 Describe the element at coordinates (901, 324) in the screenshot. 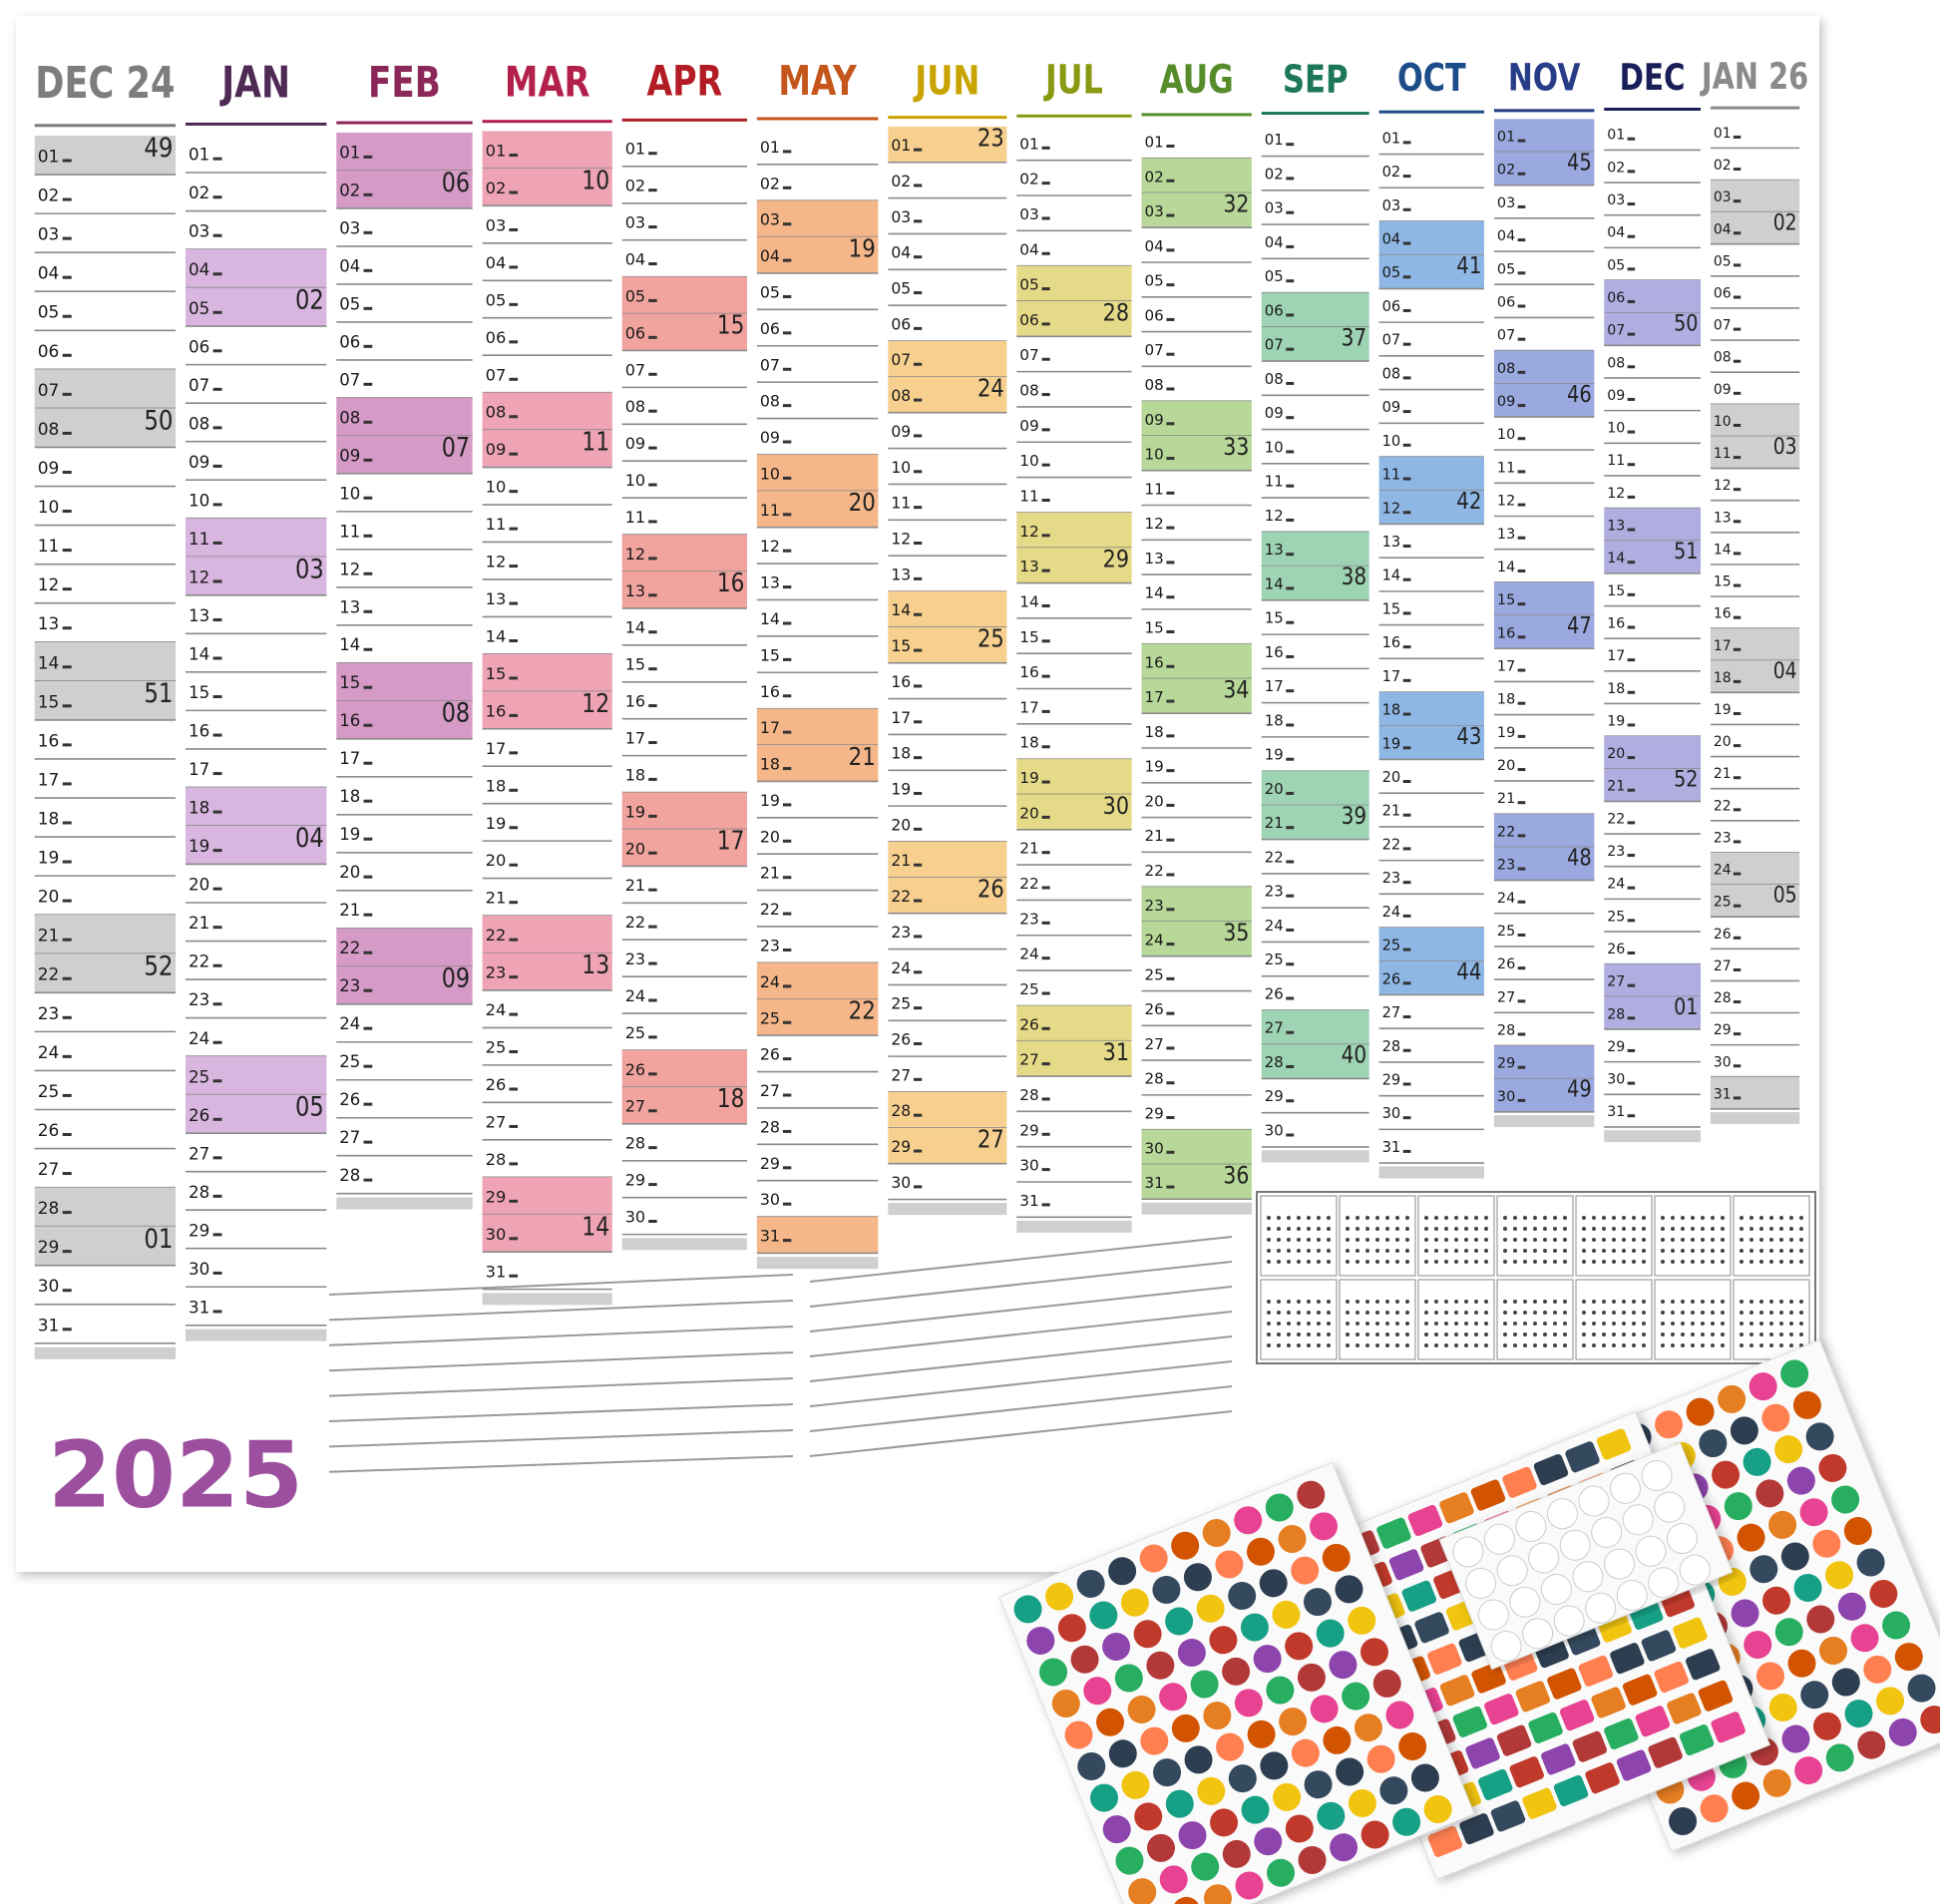

I see `day-number: 06` at that location.